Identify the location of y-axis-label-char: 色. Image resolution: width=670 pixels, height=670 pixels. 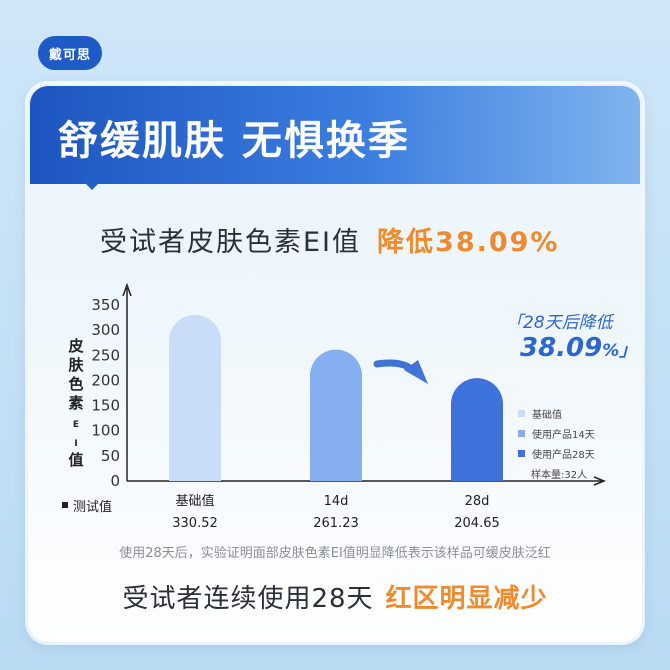
(75, 384).